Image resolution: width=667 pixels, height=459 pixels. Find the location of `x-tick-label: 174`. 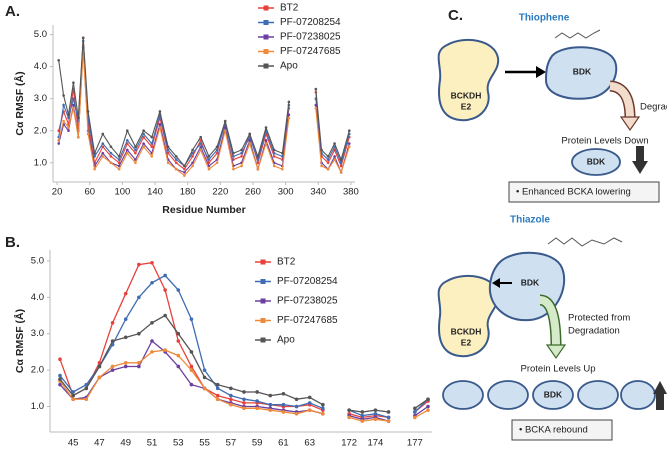

x-tick-label: 174 is located at coordinates (375, 443).